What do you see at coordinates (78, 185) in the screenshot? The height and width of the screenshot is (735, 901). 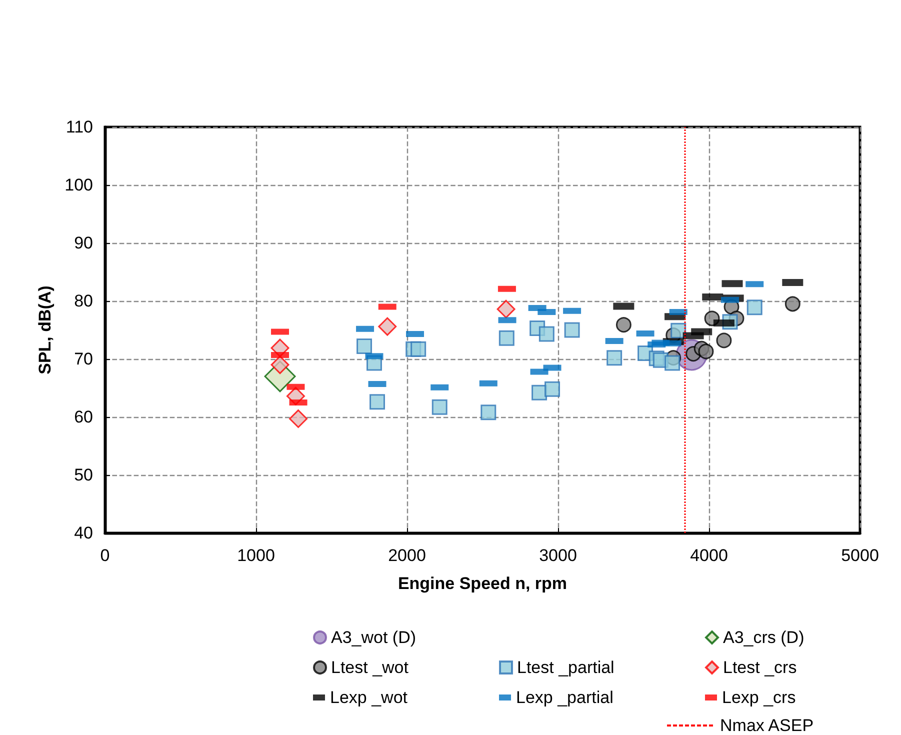 I see `y-tick-label: 100` at bounding box center [78, 185].